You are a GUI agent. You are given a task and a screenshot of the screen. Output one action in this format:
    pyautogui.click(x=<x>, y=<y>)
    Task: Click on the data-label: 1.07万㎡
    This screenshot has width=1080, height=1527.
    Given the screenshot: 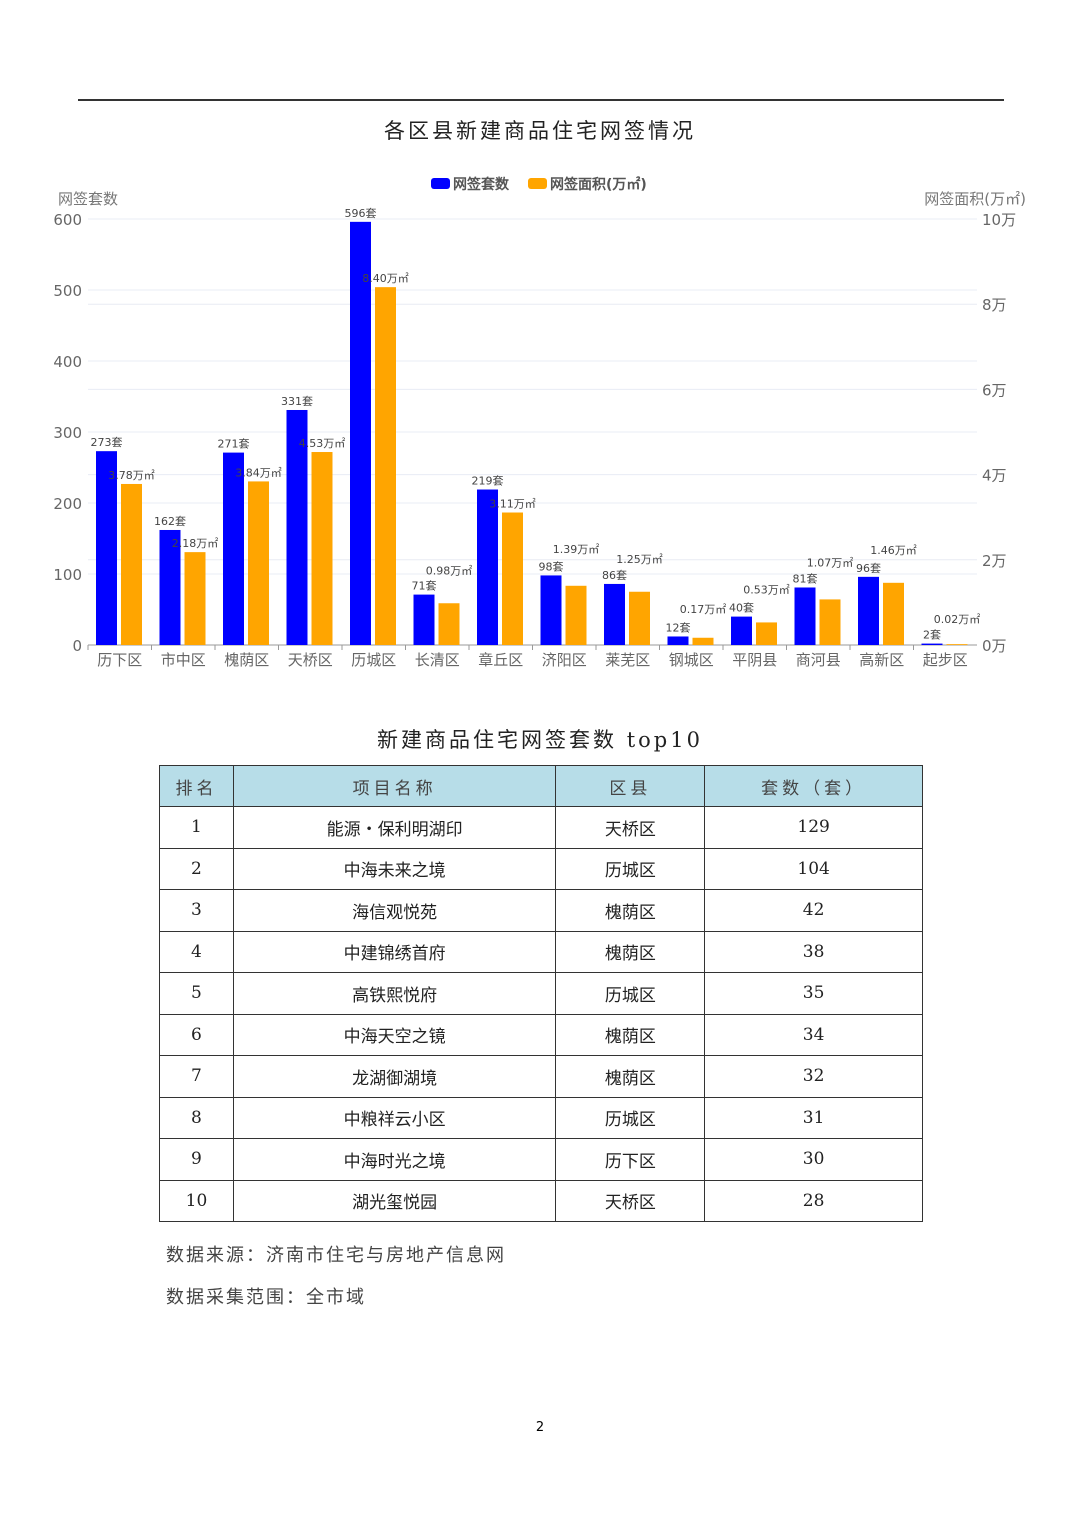 What is the action you would take?
    pyautogui.click(x=830, y=562)
    